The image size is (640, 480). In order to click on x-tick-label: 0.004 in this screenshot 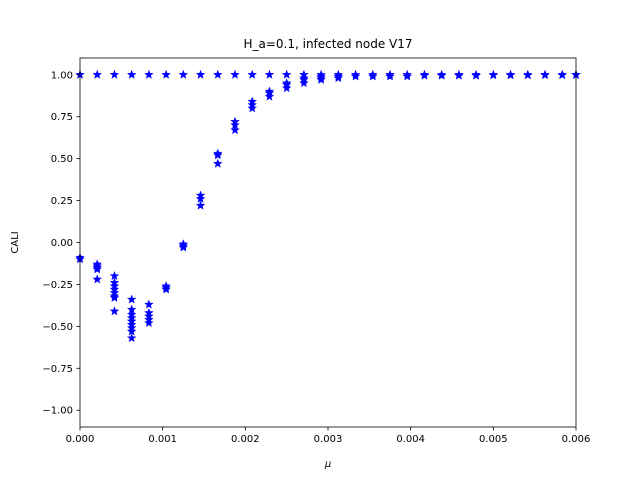, I will do `click(410, 439)`.